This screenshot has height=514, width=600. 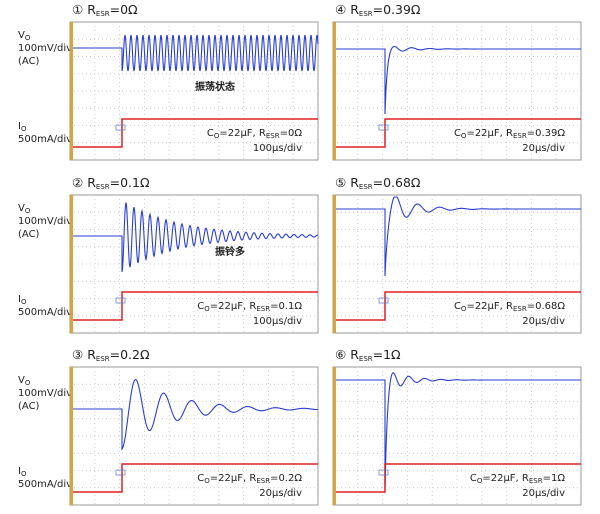 I want to click on panel-number: ⑤, so click(x=340, y=182).